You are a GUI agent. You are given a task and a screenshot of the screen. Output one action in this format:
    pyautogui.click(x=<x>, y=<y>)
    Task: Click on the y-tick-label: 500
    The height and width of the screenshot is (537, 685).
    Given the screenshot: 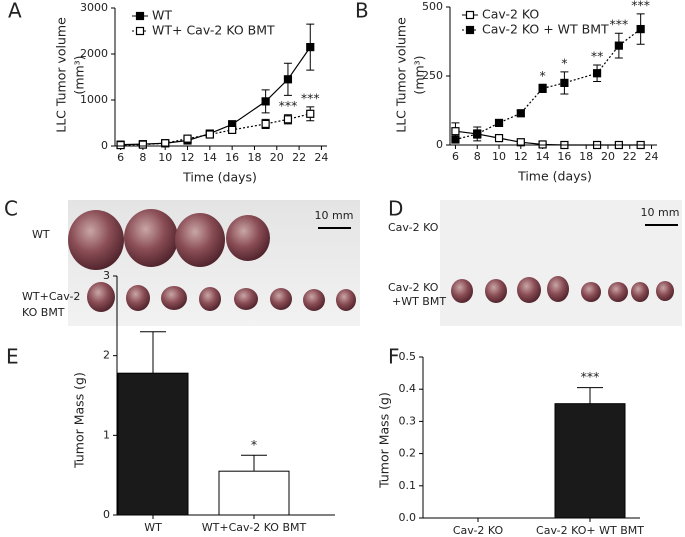 What is the action you would take?
    pyautogui.click(x=432, y=6)
    